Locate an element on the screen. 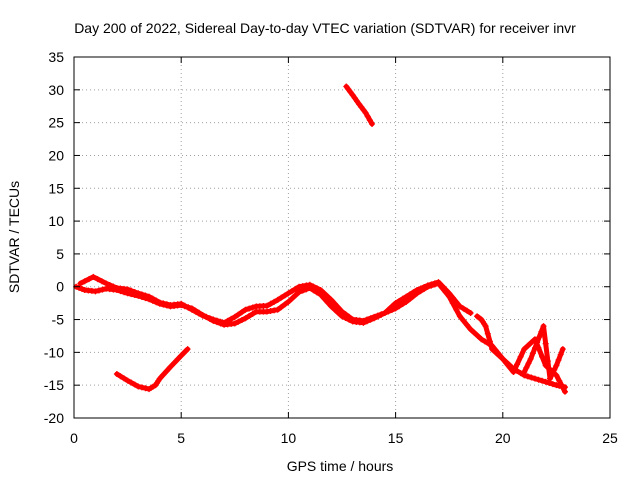 The width and height of the screenshot is (640, 480). y-tick-label: 20 is located at coordinates (56, 155).